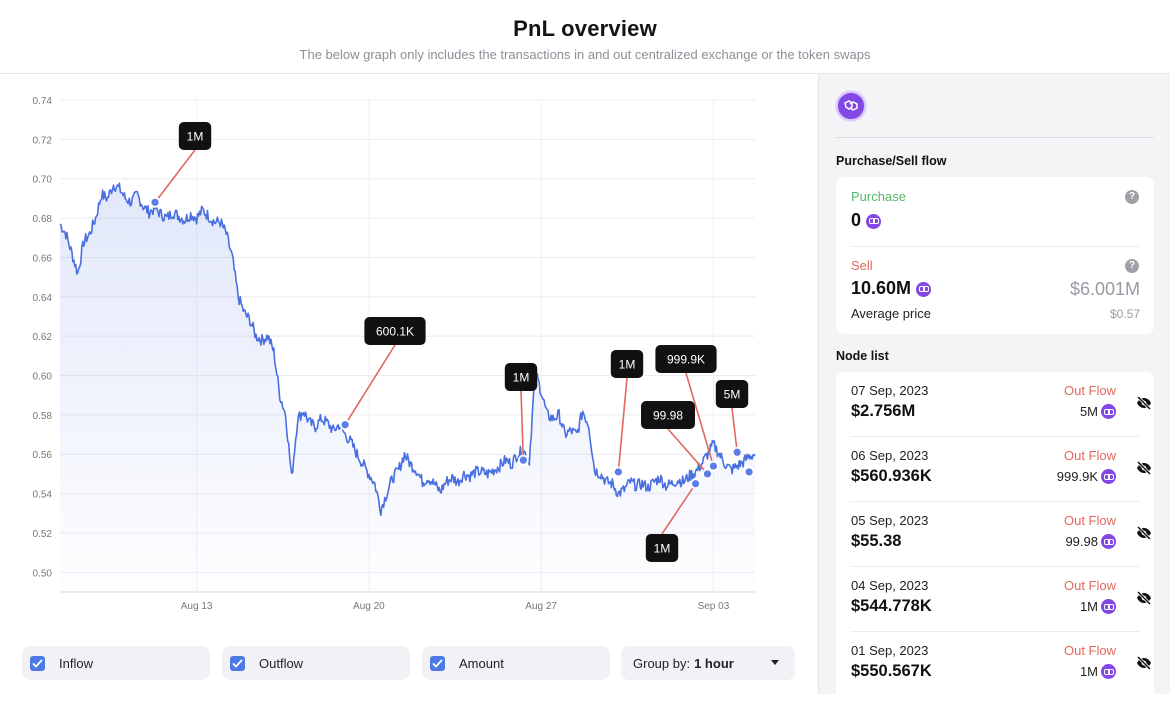 The image size is (1170, 702). What do you see at coordinates (1081, 541) in the screenshot?
I see `node-amount-text: 99.98` at bounding box center [1081, 541].